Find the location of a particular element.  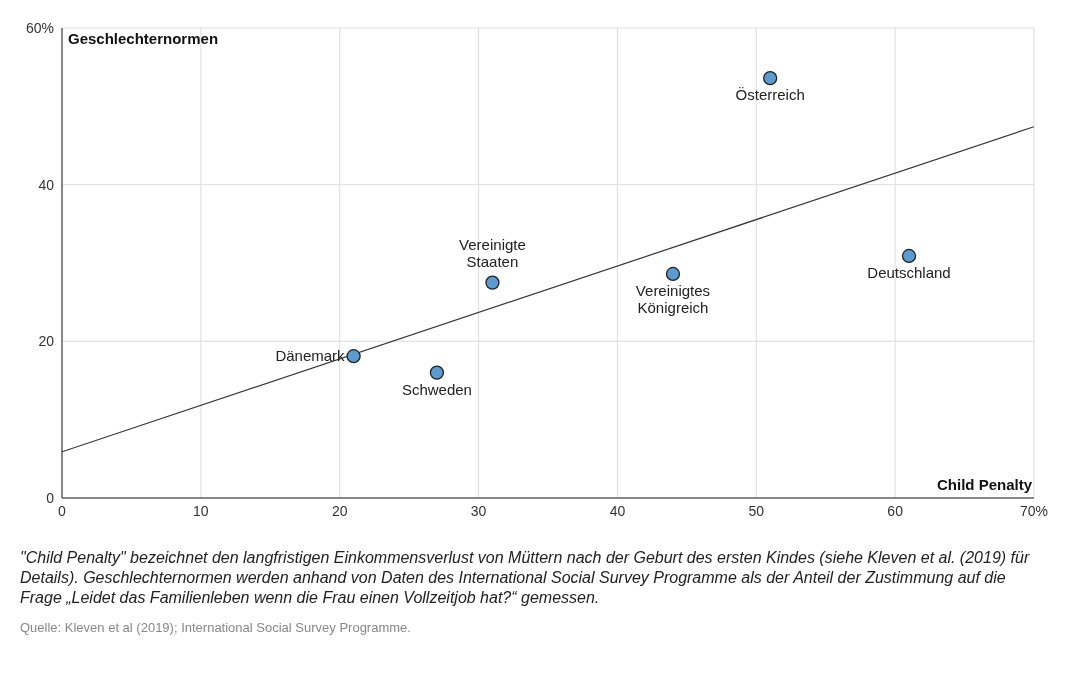

annotation: Deutschland is located at coordinates (909, 272).